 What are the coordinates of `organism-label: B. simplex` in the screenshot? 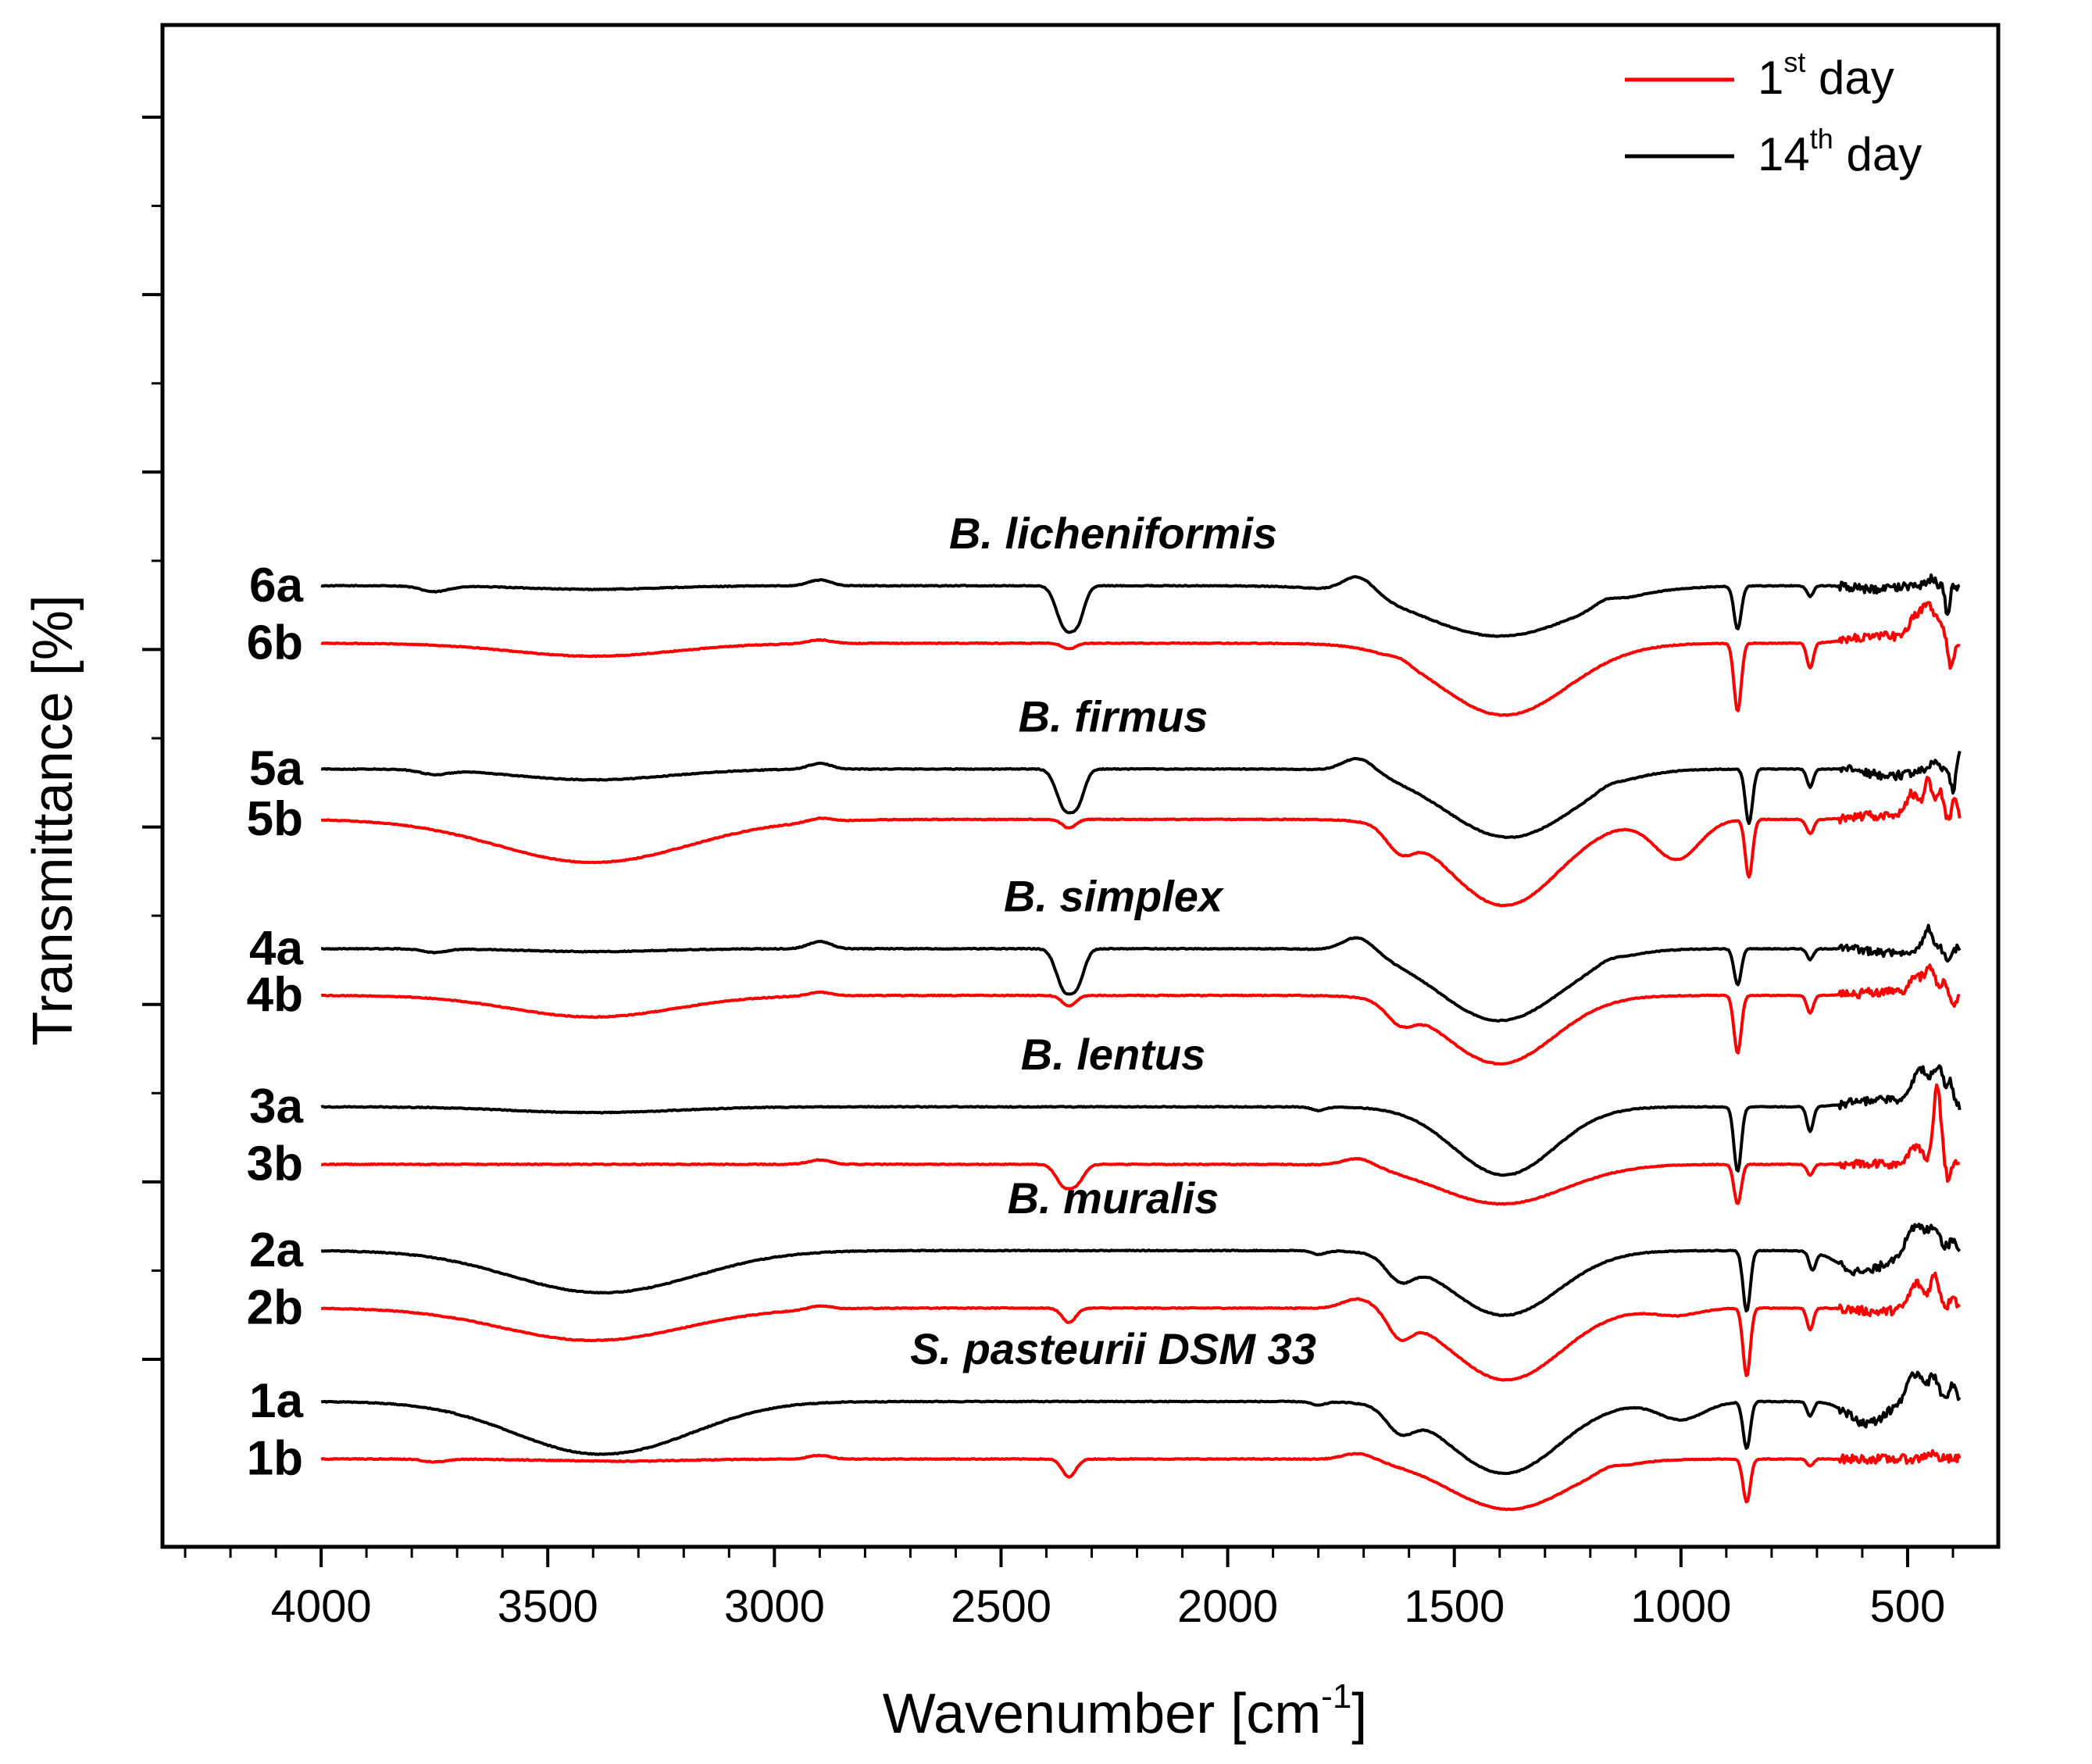 It's located at (1114, 896).